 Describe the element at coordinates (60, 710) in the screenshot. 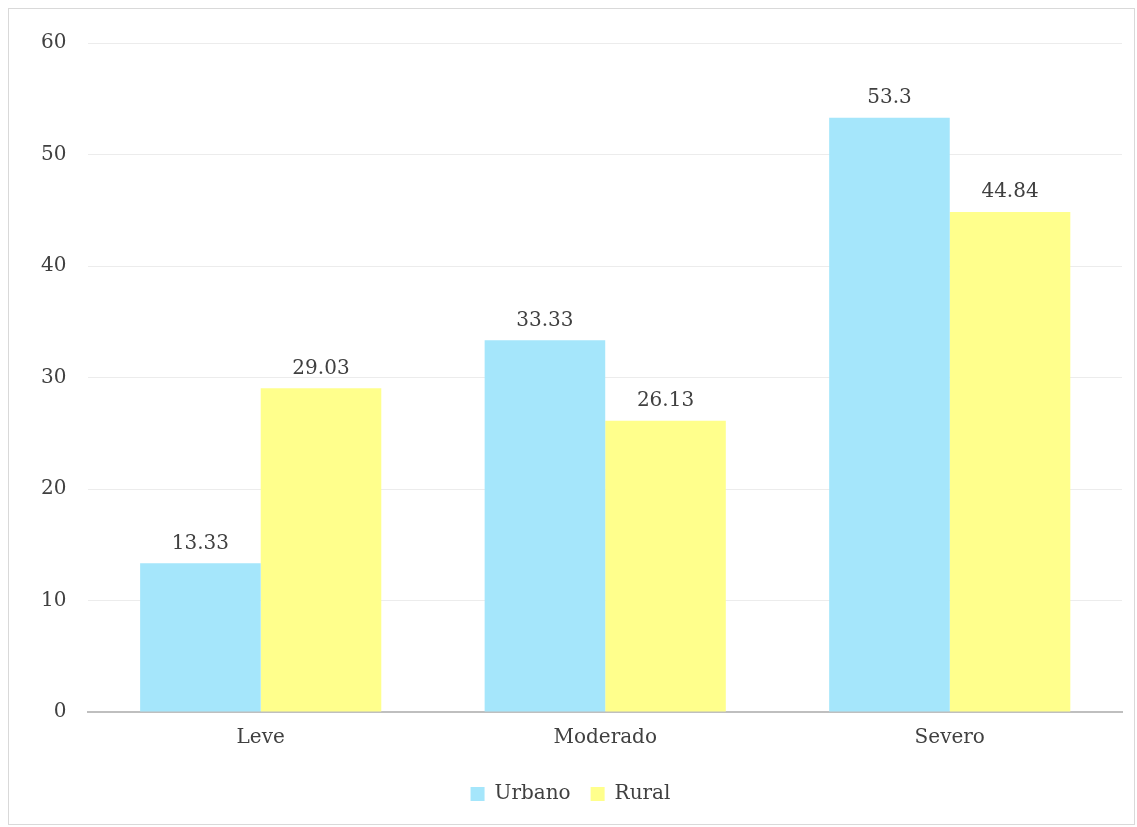

I see `y-tick-label: 0` at that location.